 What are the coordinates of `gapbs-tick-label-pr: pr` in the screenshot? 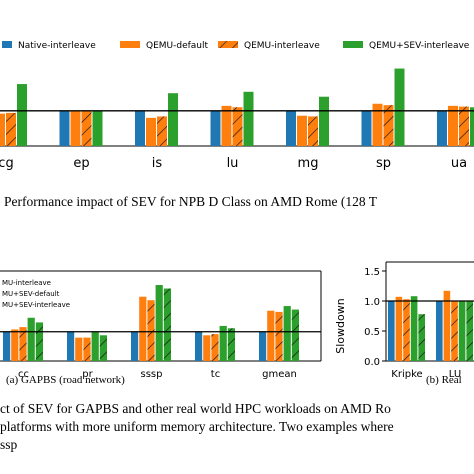 It's located at (87, 374).